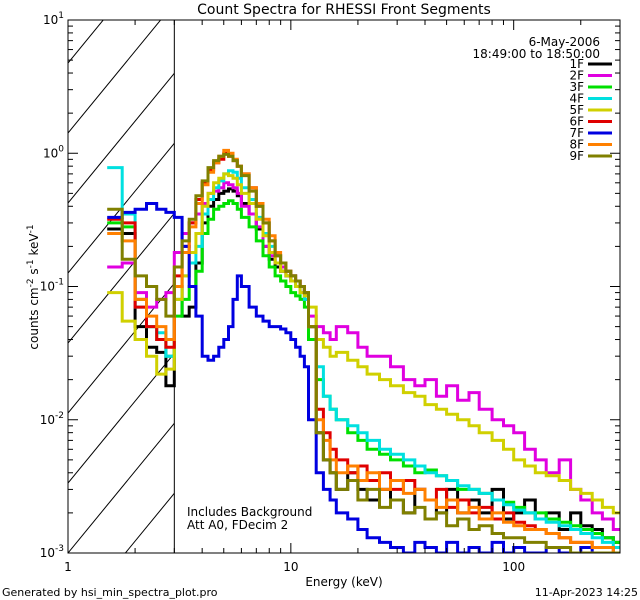 The height and width of the screenshot is (600, 640). Describe the element at coordinates (576, 64) in the screenshot. I see `legend-label-1F: 1F` at that location.